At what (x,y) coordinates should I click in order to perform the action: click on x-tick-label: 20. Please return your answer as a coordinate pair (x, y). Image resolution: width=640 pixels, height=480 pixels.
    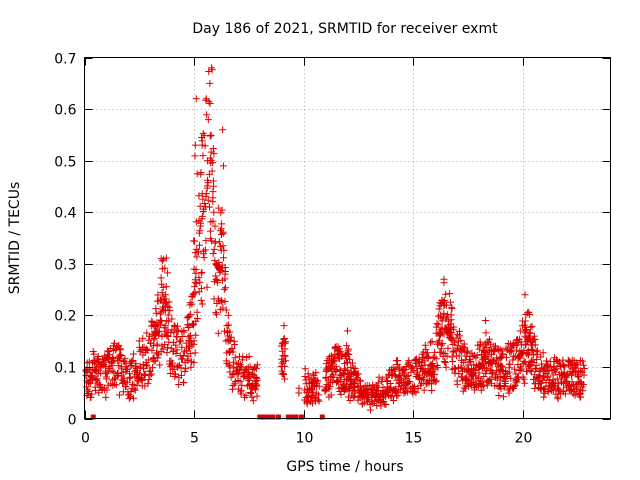
    Looking at the image, I should click on (524, 439).